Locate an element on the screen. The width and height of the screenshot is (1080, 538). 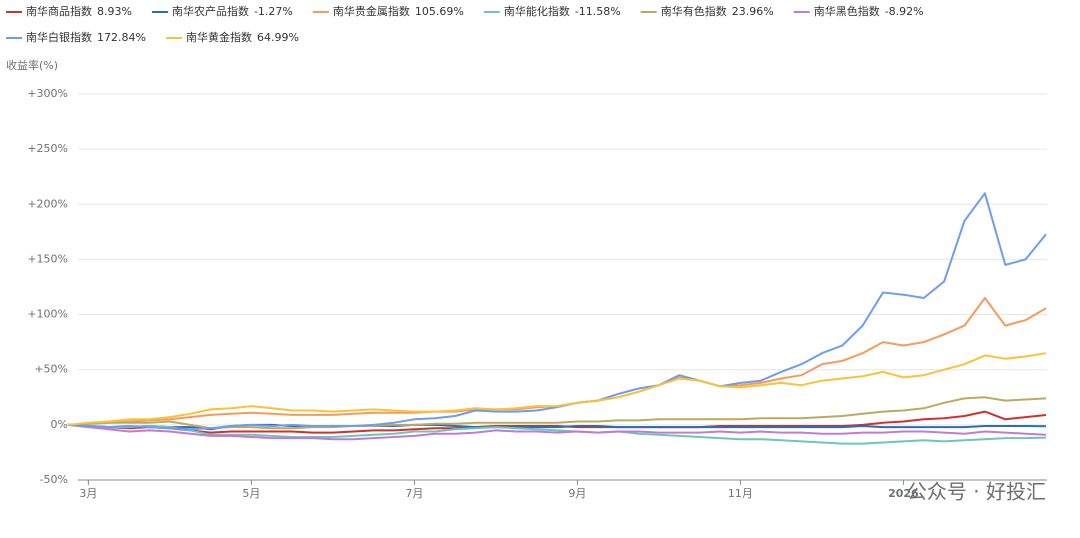
x-tick-label: 3月 is located at coordinates (88, 493).